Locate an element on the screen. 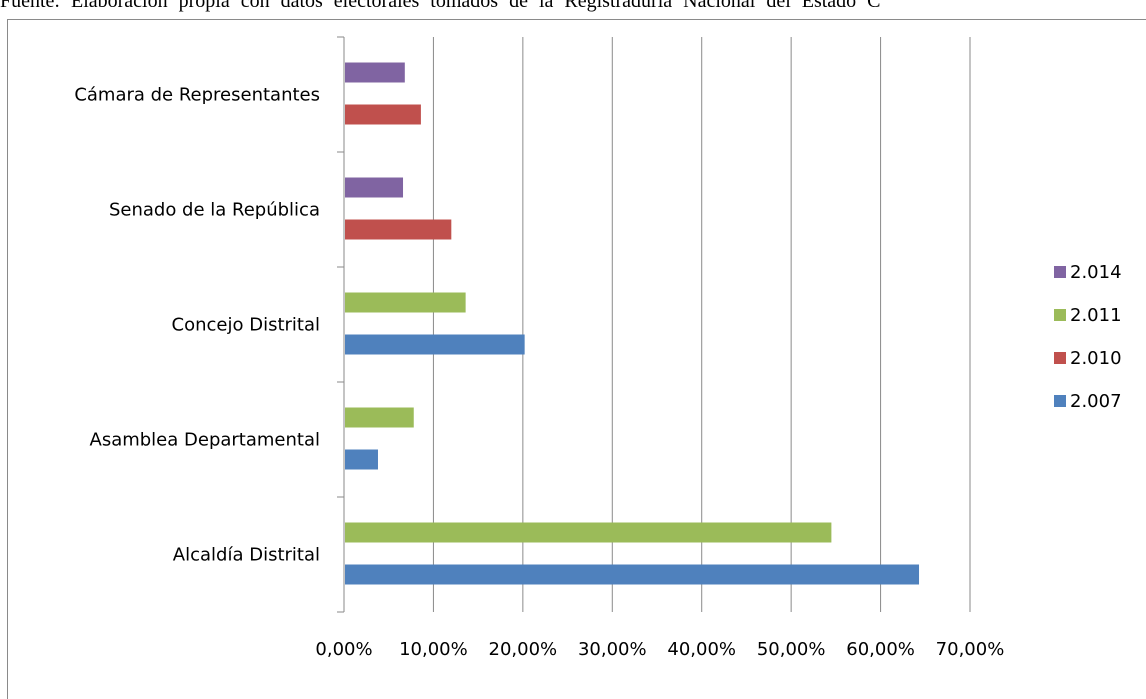 The width and height of the screenshot is (1146, 699). category-label: Alcaldía Distrital is located at coordinates (246, 555).